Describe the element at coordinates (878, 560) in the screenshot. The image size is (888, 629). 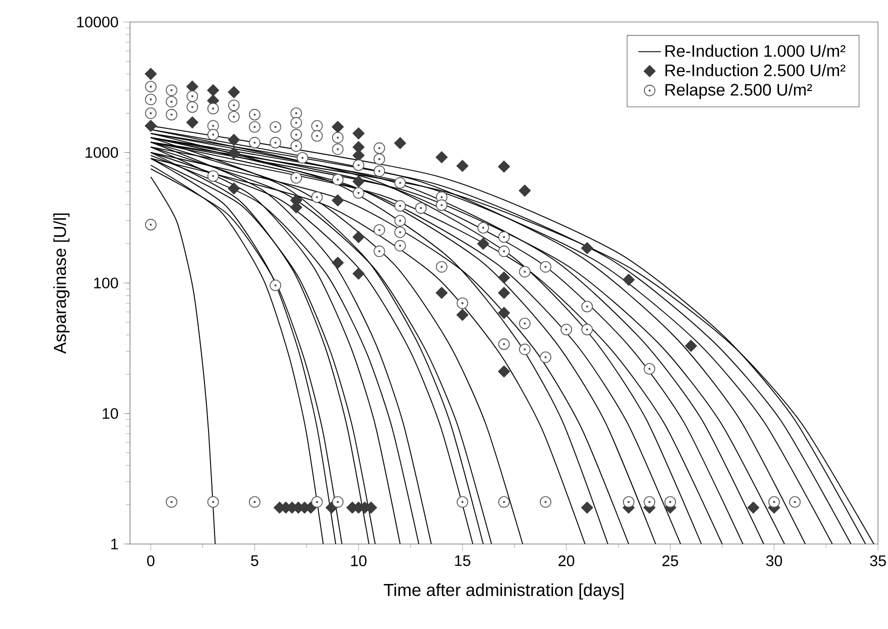
I see `x-tick-label: 35` at that location.